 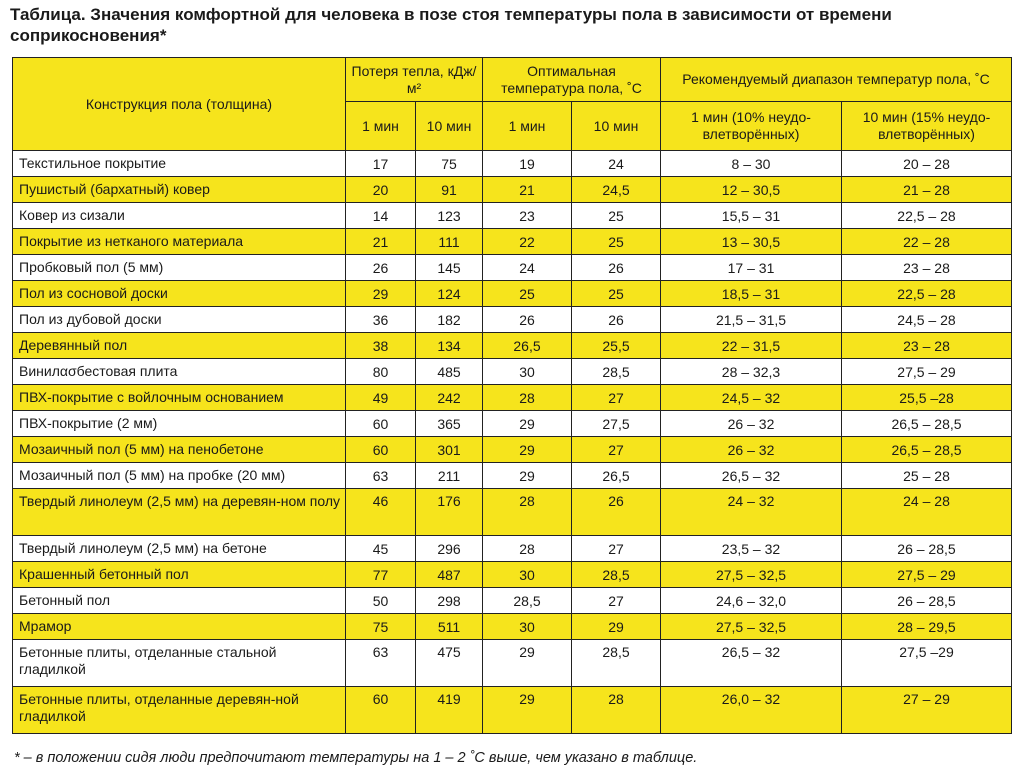 I want to click on row-value: 20, so click(x=380, y=189).